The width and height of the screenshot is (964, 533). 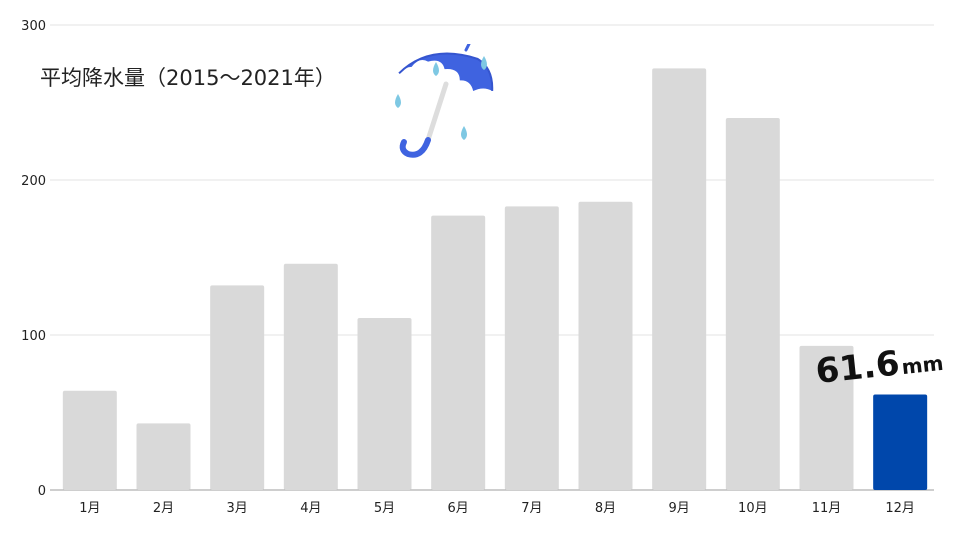 What do you see at coordinates (33, 26) in the screenshot?
I see `y-tick-label: 300` at bounding box center [33, 26].